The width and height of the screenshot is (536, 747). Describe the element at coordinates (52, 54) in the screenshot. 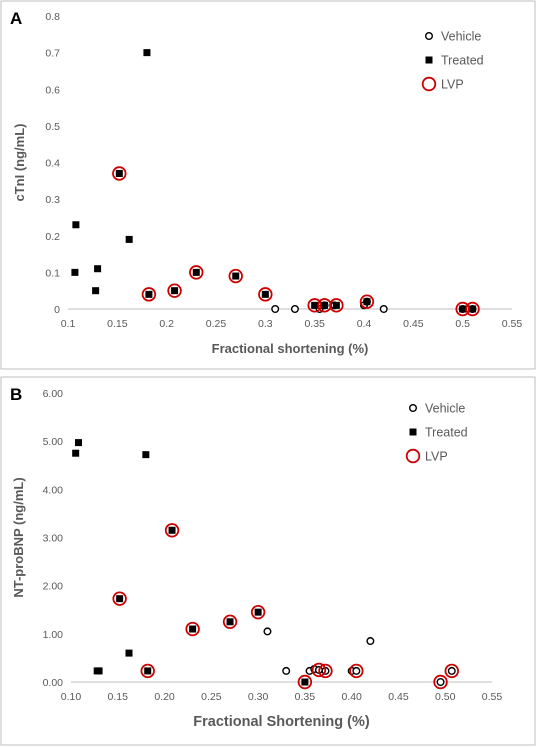

I see `y-tick-label: 0.7` at that location.